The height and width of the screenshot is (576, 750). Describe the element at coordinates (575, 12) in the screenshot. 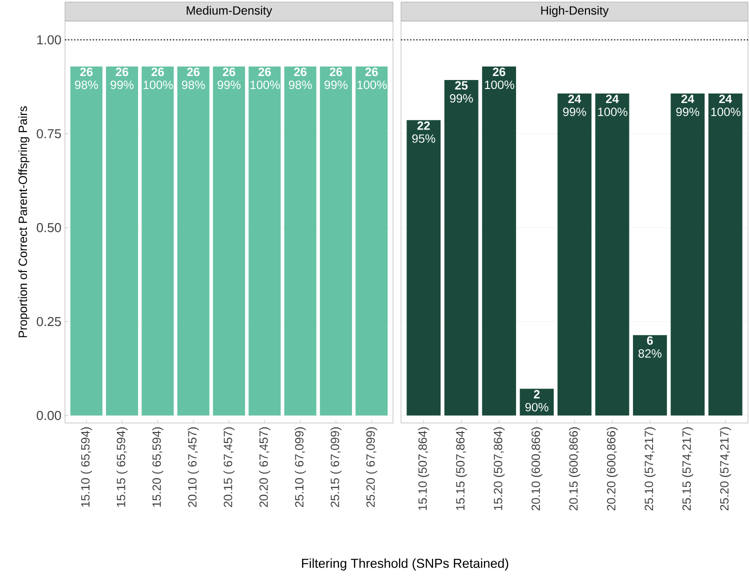

I see `chart-title: High-Density` at that location.